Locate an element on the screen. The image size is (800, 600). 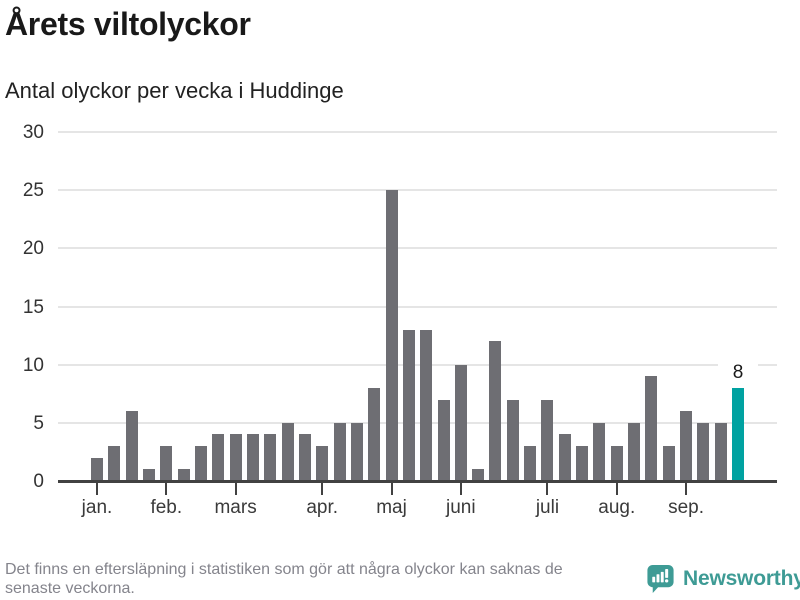
month-label-juli: juli is located at coordinates (547, 507).